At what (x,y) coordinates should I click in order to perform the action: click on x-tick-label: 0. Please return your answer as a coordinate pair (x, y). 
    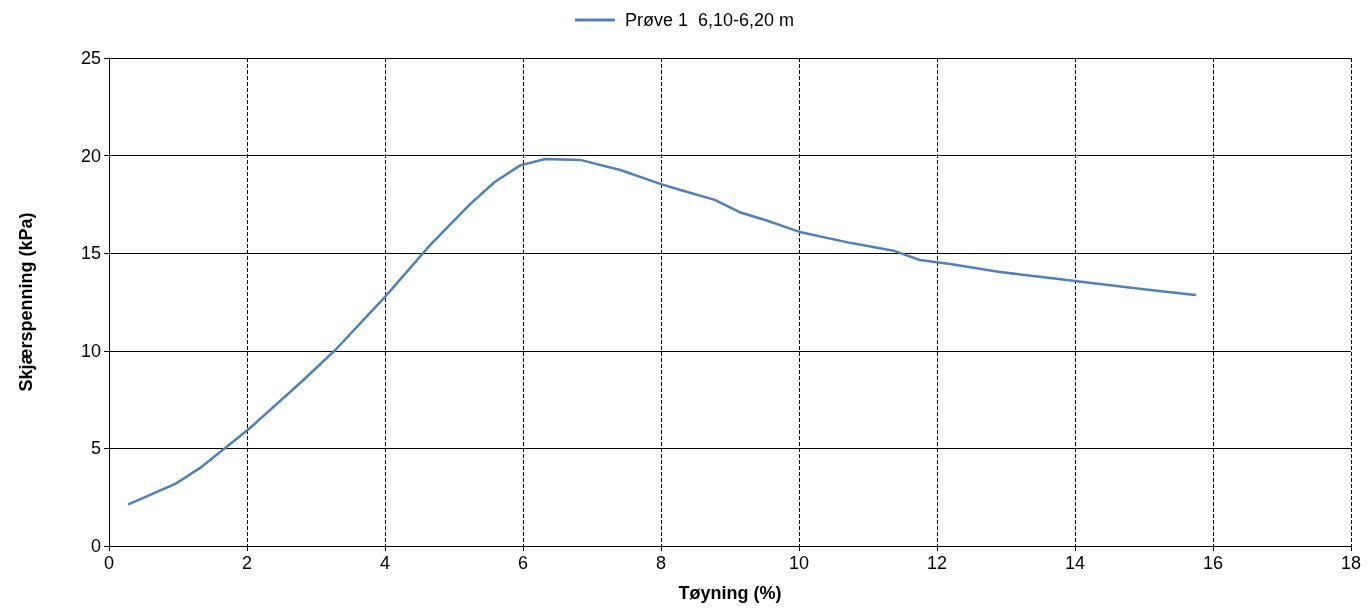
    Looking at the image, I should click on (109, 563).